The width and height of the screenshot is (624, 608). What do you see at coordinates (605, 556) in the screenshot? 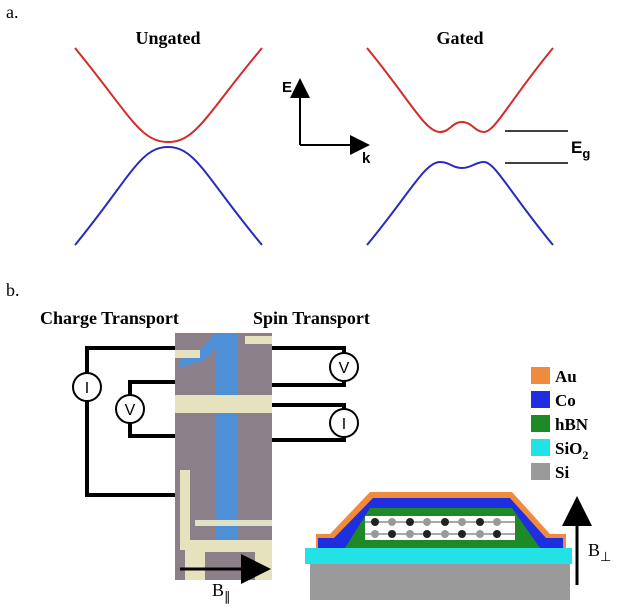
I see `text-part: ⊥` at bounding box center [605, 556].